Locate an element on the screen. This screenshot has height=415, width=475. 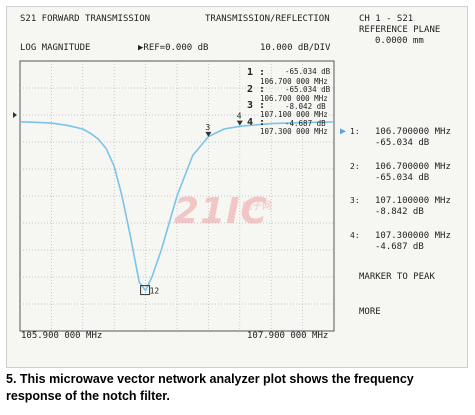
marker-3-pointer-icon is located at coordinates (208, 134).